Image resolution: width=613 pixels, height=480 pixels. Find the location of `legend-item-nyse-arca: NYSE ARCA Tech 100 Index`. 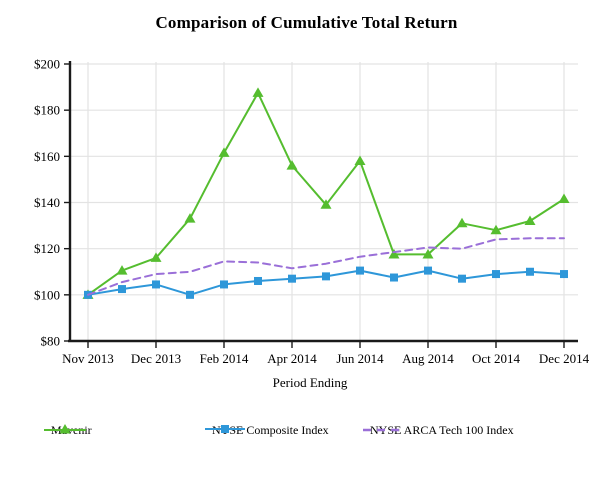

legend-item-nyse-arca: NYSE ARCA Tech 100 Index is located at coordinates (438, 430).